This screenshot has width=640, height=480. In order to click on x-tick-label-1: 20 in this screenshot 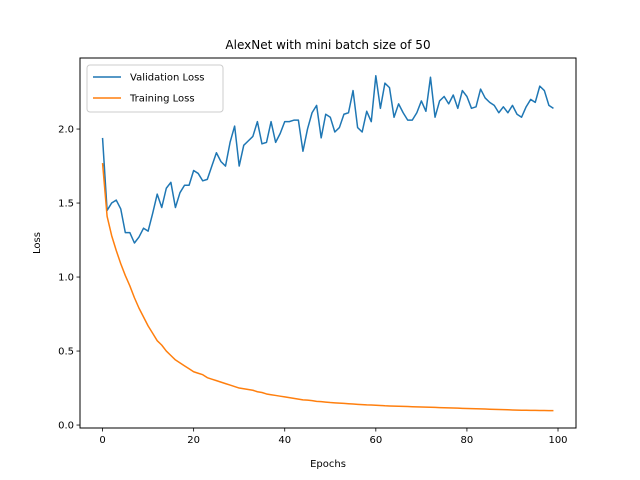, I will do `click(193, 440)`.